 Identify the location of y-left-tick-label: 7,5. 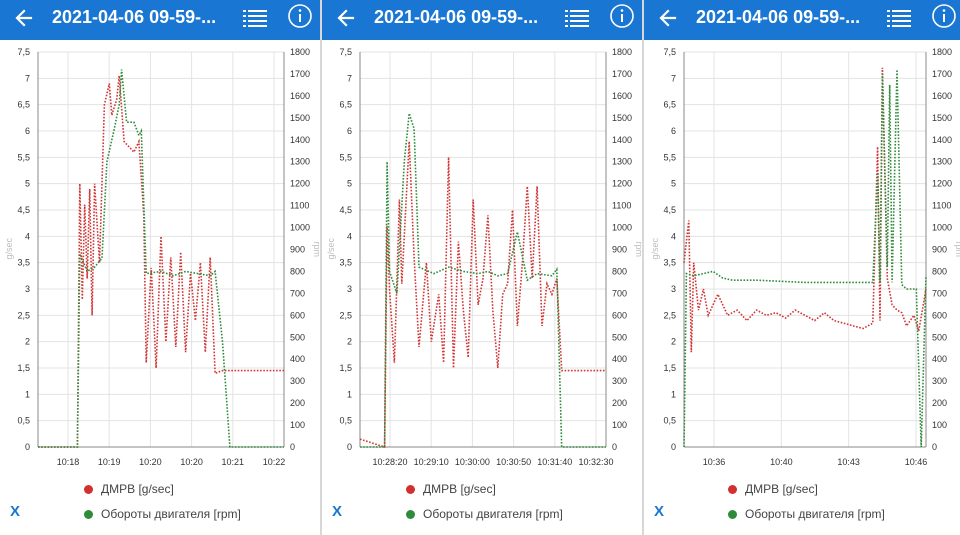
(345, 52).